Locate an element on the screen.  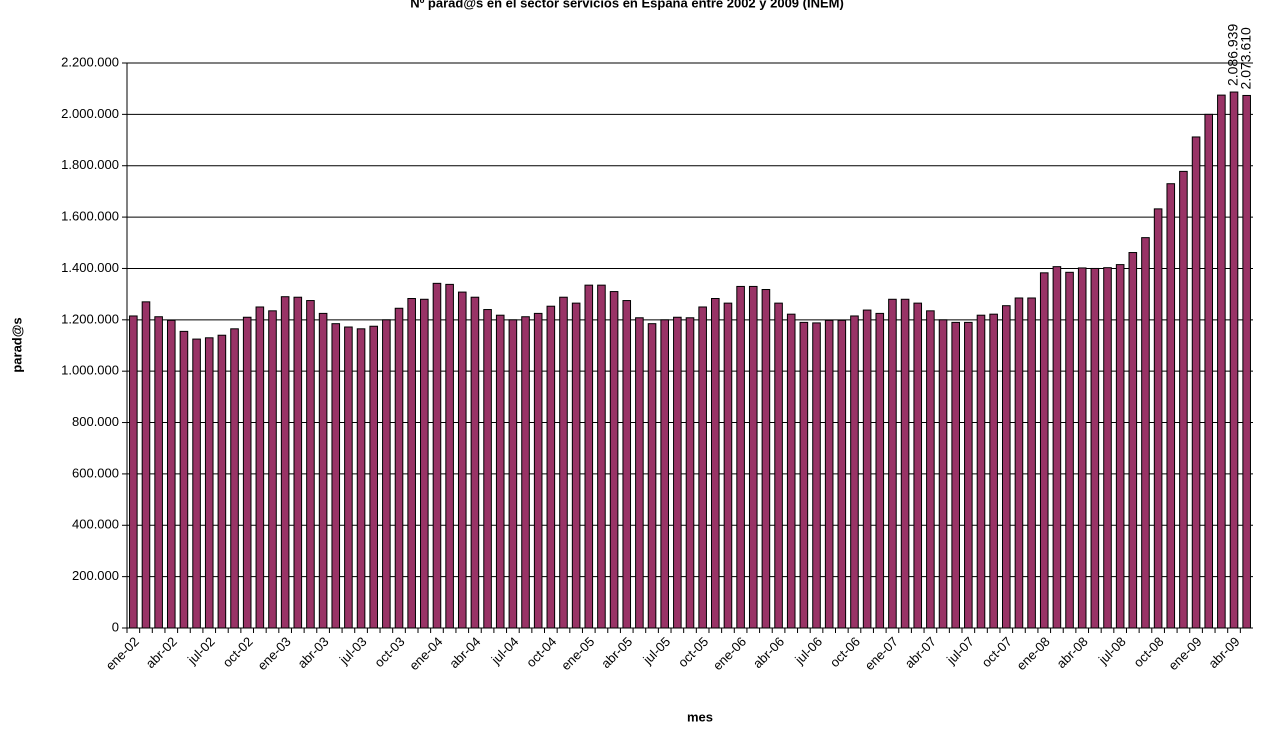
x-tick-label: ene-04 is located at coordinates (425, 653).